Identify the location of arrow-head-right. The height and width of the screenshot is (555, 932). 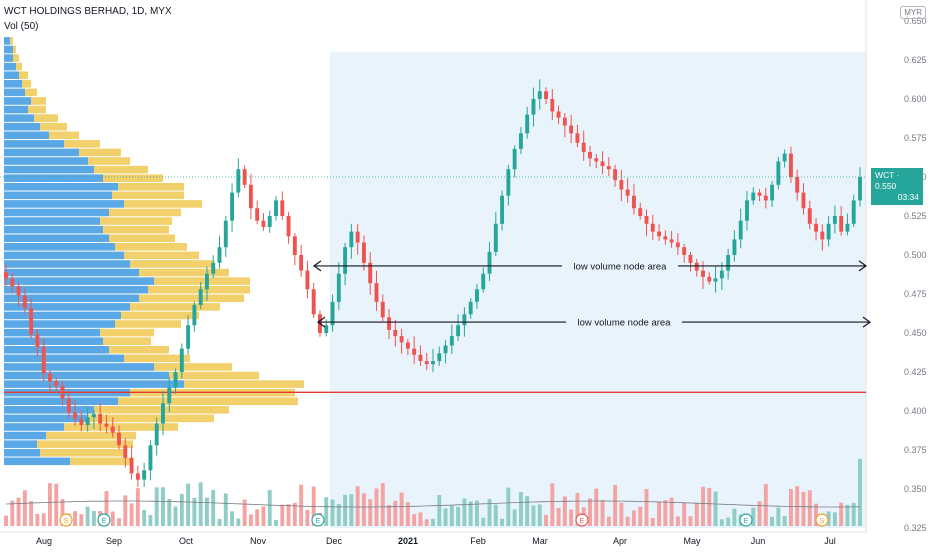
(867, 322).